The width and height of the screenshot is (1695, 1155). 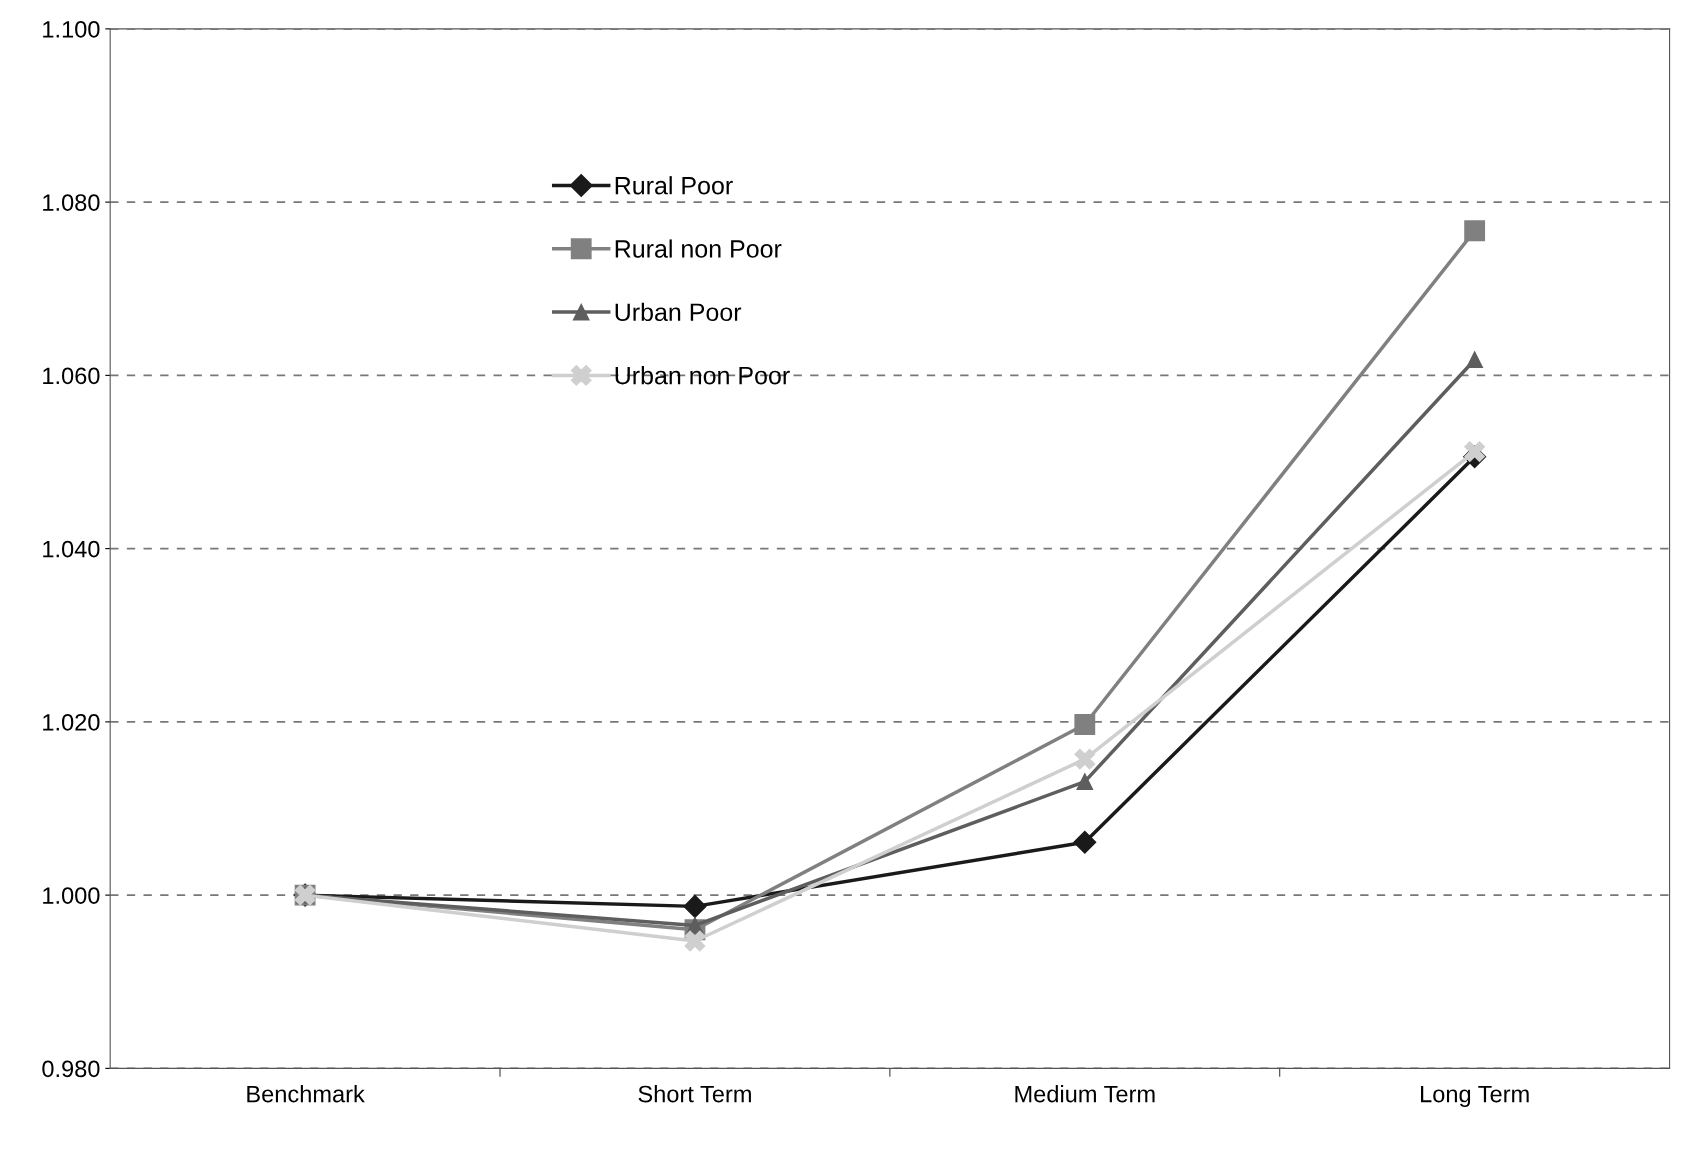 What do you see at coordinates (1475, 1096) in the screenshot?
I see `x-tick-label: Long Term` at bounding box center [1475, 1096].